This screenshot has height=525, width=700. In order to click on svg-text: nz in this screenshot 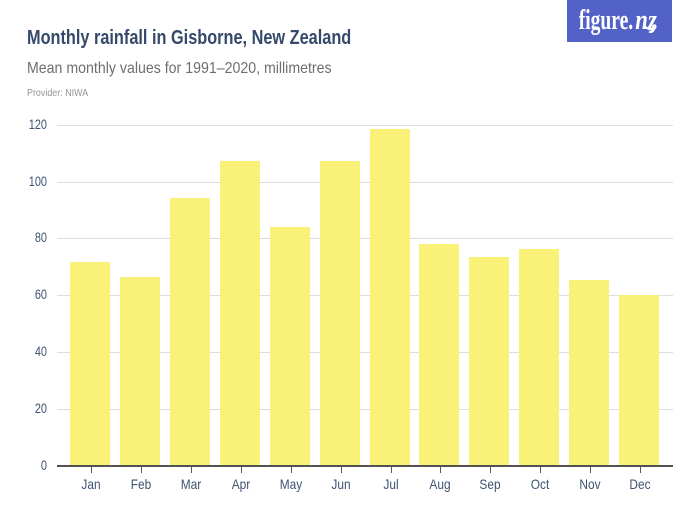, I will do `click(646, 20)`.